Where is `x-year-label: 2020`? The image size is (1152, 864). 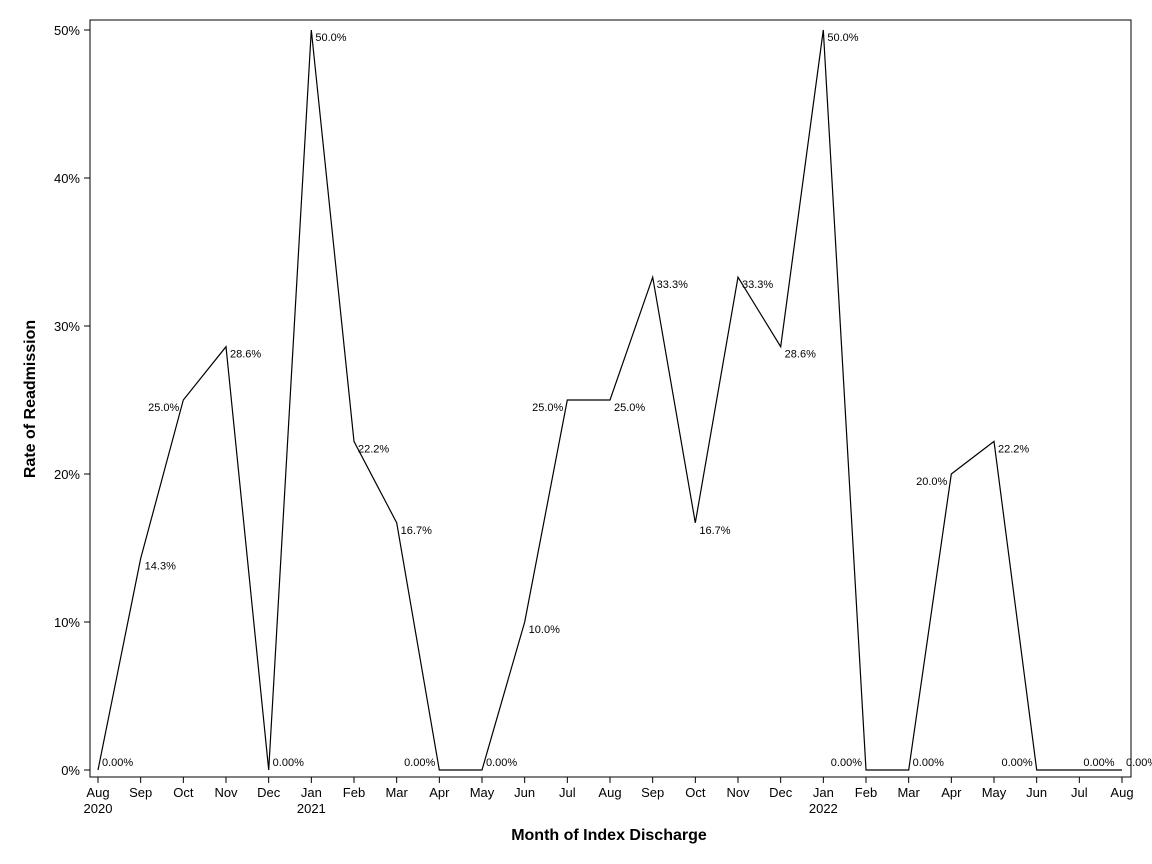 x-year-label: 2020 is located at coordinates (98, 808).